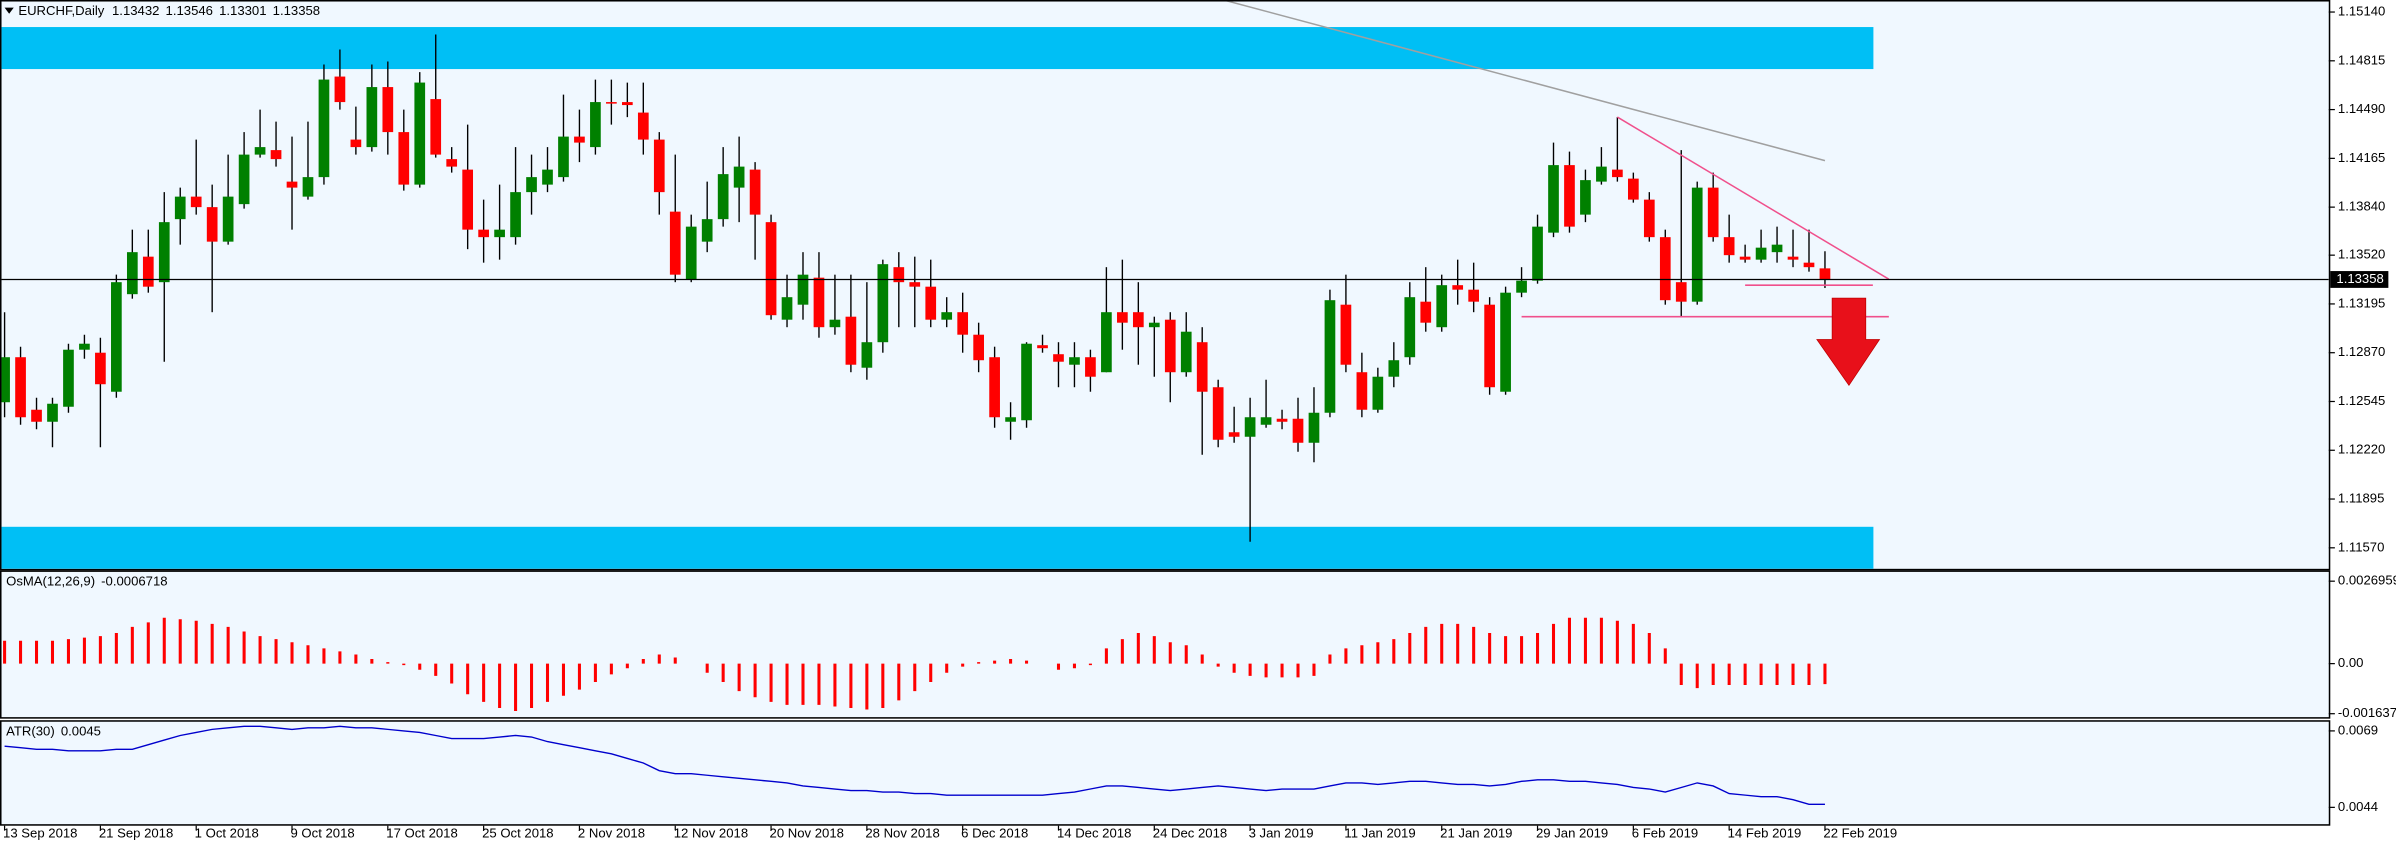 The width and height of the screenshot is (2396, 841). I want to click on osma-plot, so click(915, 664).